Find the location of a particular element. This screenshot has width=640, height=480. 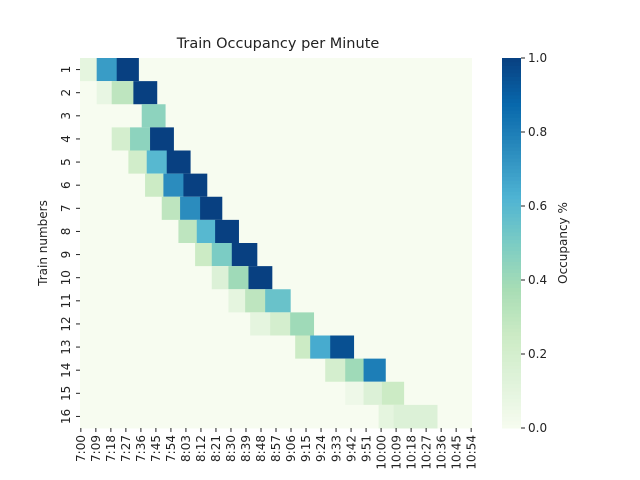

x-tick-label: 7:45 is located at coordinates (156, 448).